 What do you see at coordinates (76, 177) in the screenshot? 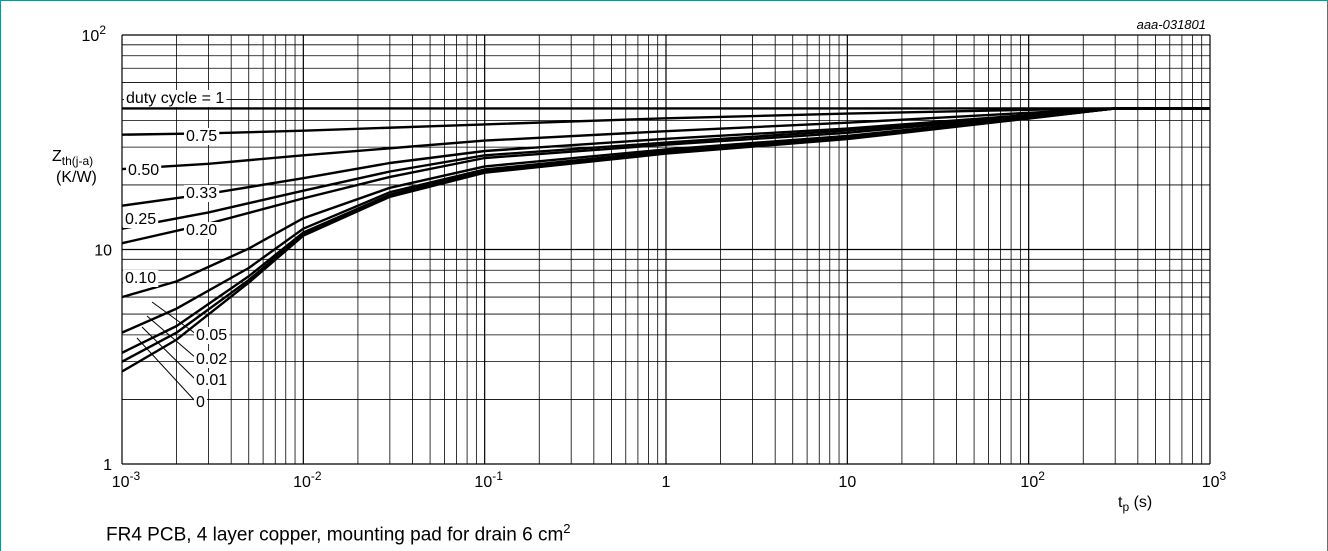
I see `y-axis-unit: (K/W)` at bounding box center [76, 177].